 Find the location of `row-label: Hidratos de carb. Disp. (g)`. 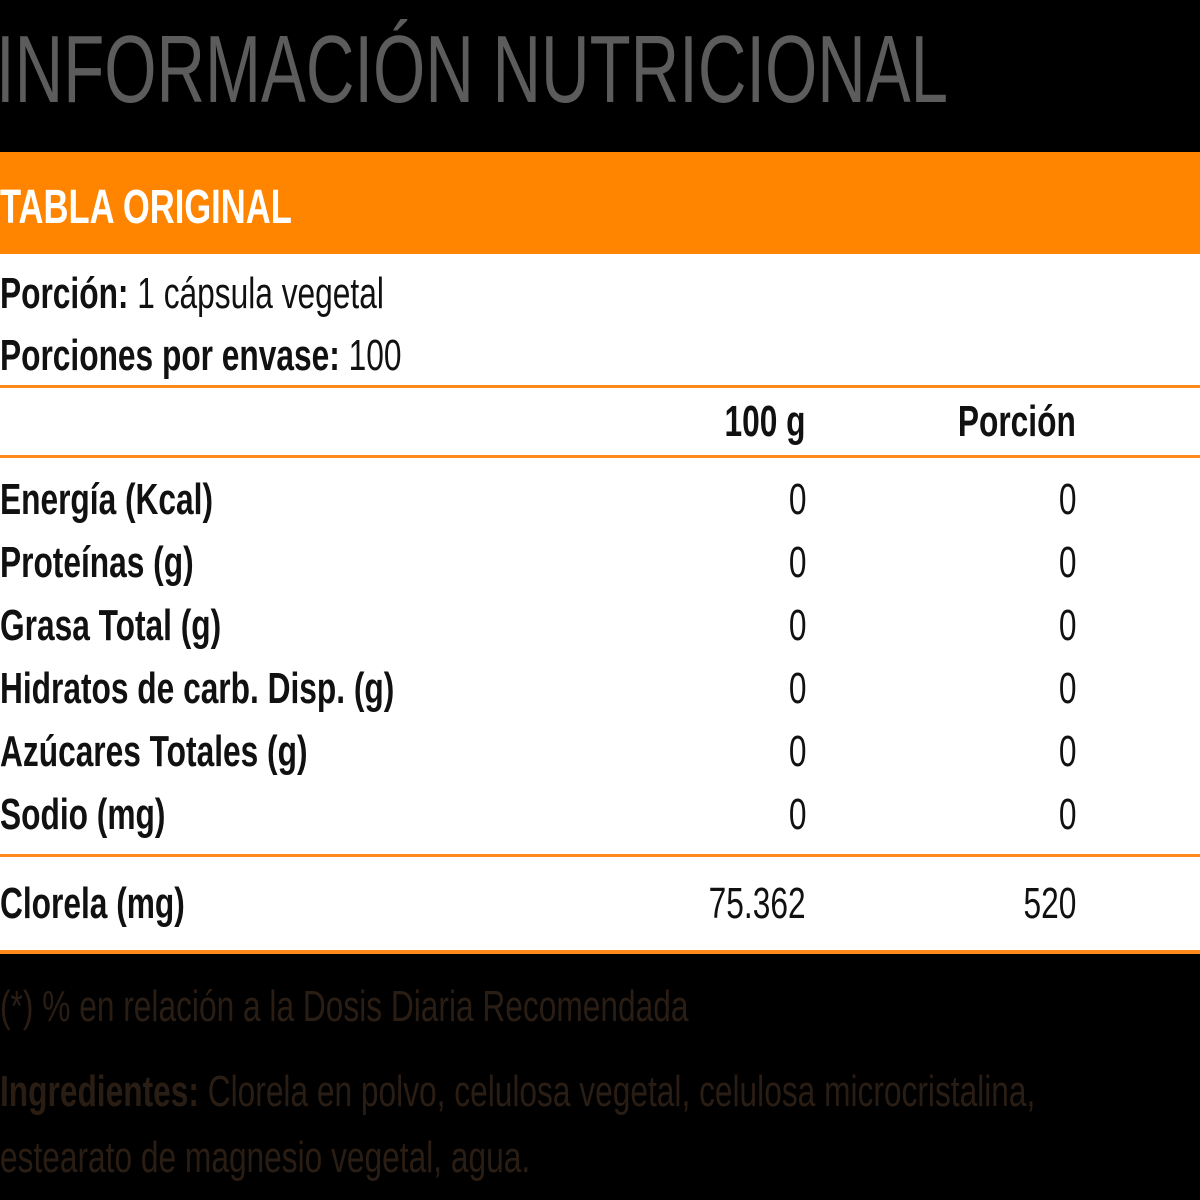

row-label: Hidratos de carb. Disp. (g) is located at coordinates (197, 688).